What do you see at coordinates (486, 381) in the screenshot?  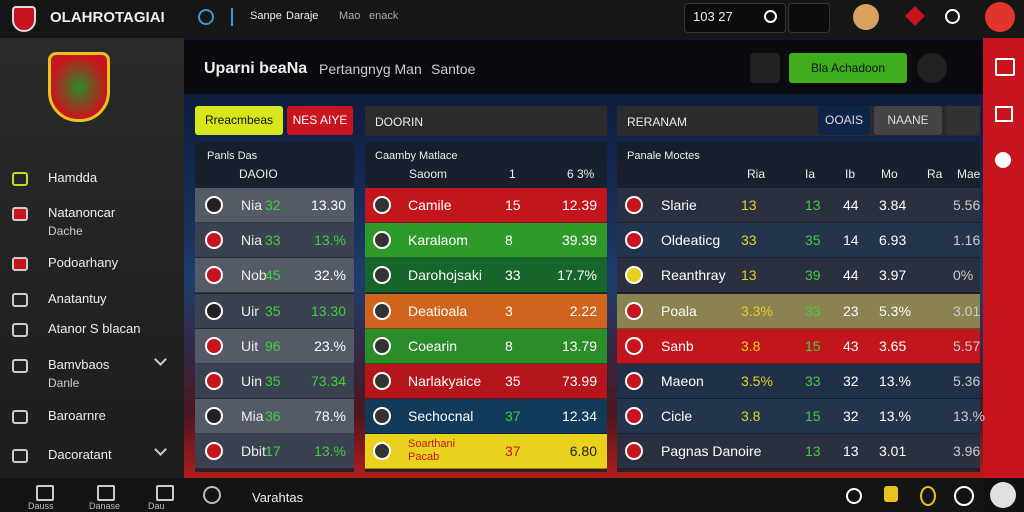 I see `table-row: Narlakyaice 35 73.99` at bounding box center [486, 381].